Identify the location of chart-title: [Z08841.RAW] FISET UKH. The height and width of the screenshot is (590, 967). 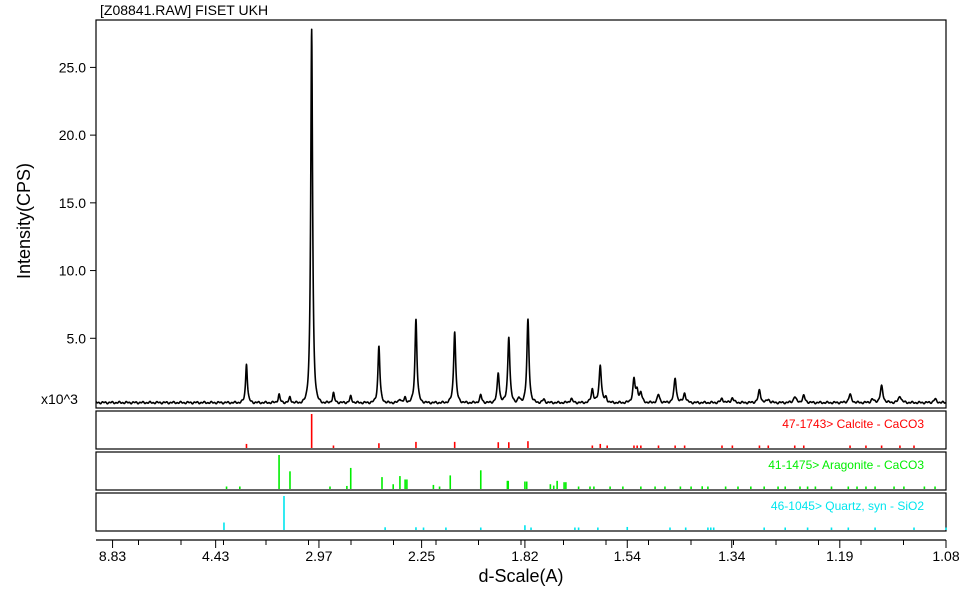
(184, 10).